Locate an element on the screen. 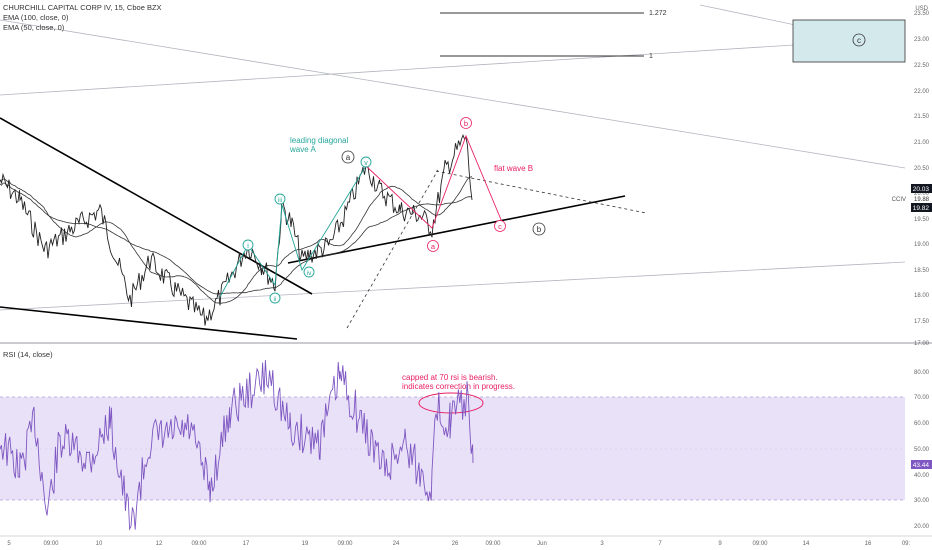  rsi-tick-label: 40.00 is located at coordinates (922, 476).